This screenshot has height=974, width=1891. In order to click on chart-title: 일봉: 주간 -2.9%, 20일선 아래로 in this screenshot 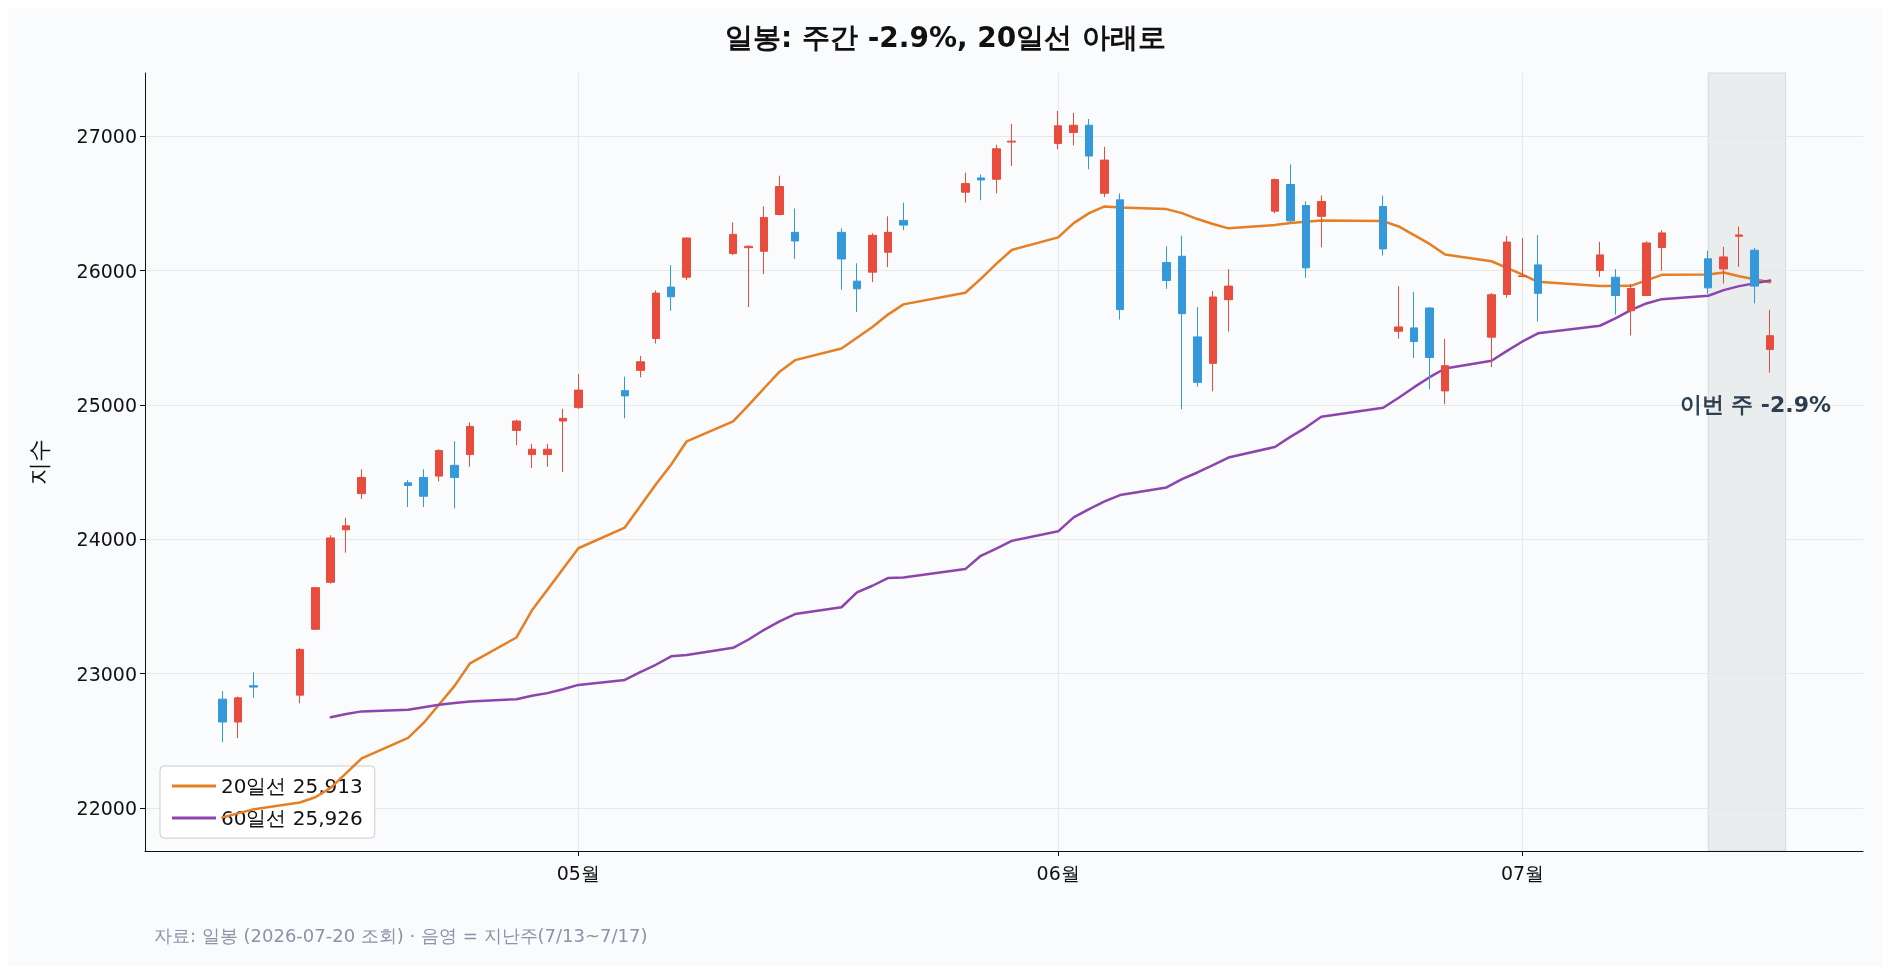, I will do `click(945, 37)`.